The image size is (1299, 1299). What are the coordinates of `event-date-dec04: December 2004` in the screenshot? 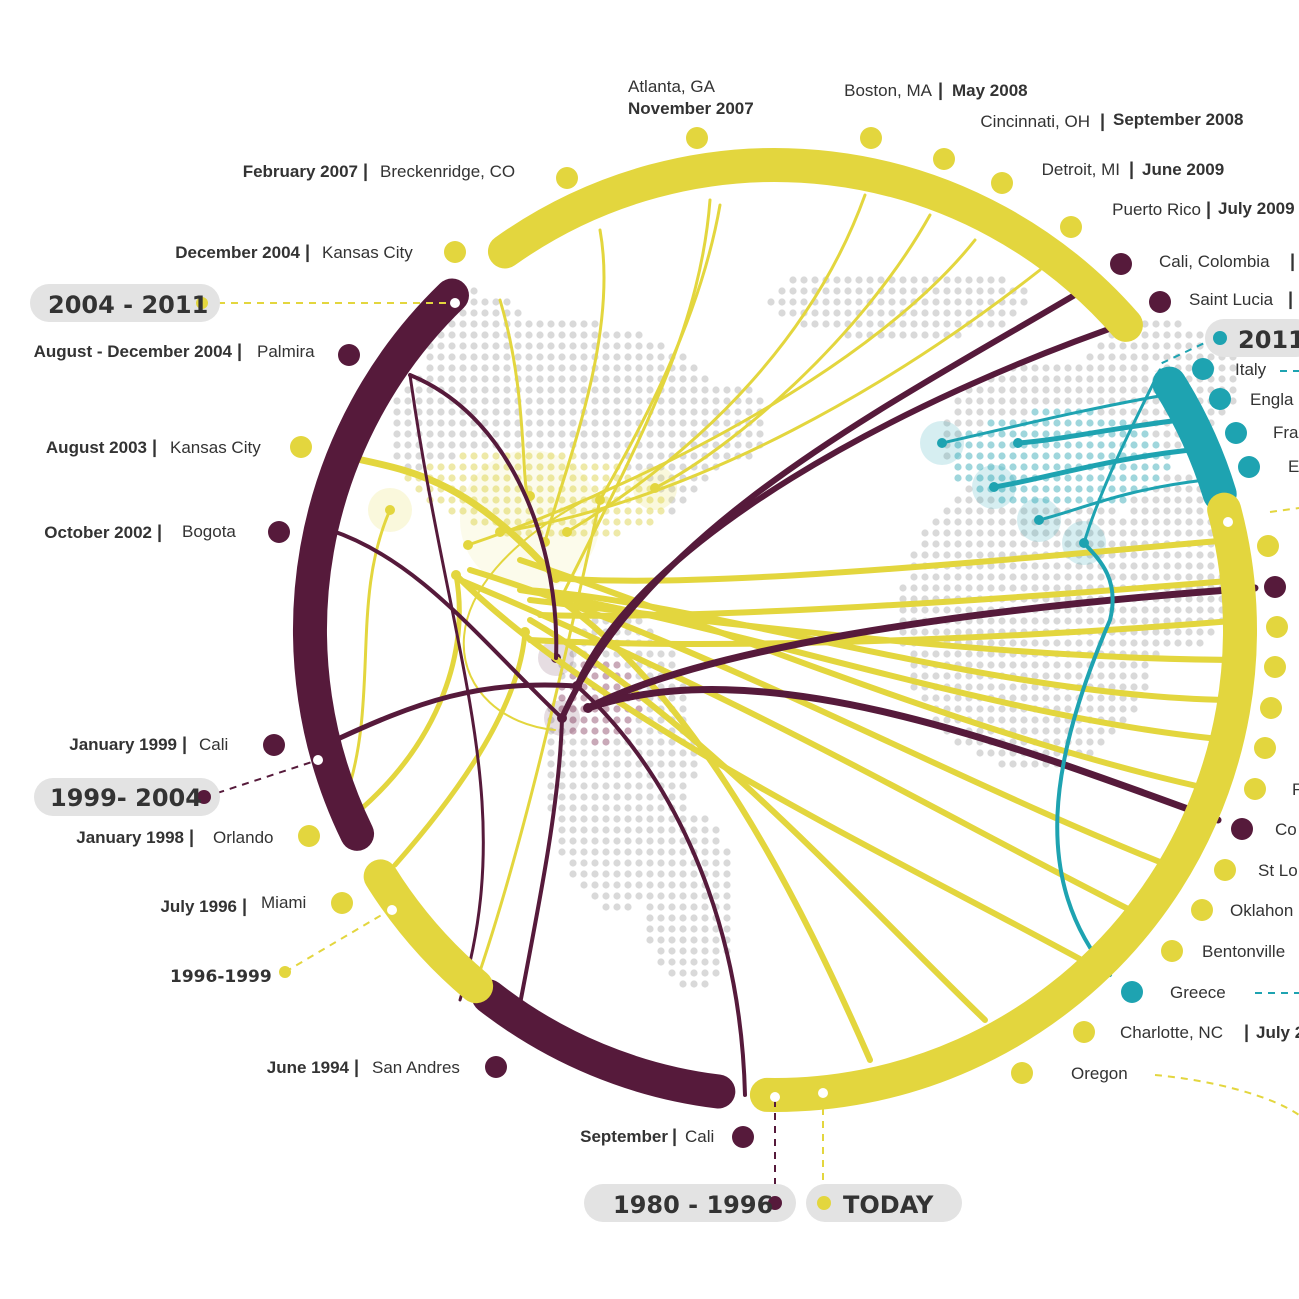 It's located at (237, 252).